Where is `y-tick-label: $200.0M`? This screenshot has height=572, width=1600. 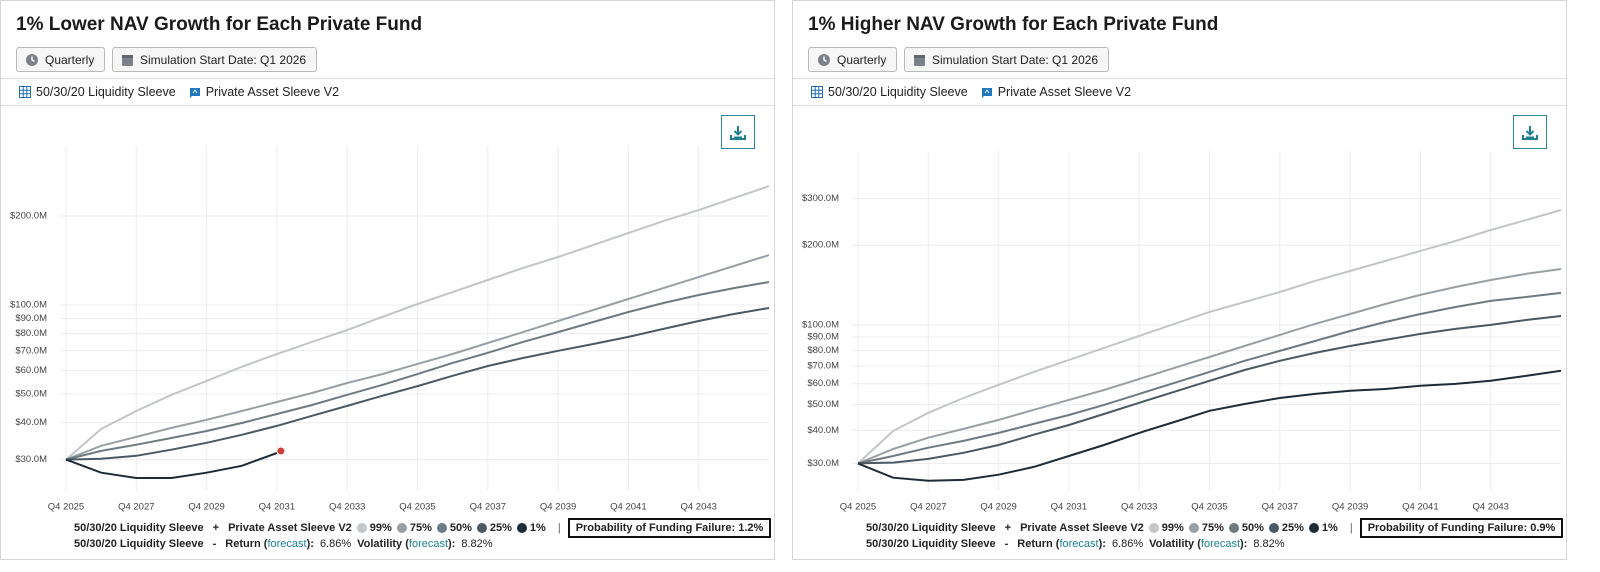
y-tick-label: $200.0M is located at coordinates (28, 215).